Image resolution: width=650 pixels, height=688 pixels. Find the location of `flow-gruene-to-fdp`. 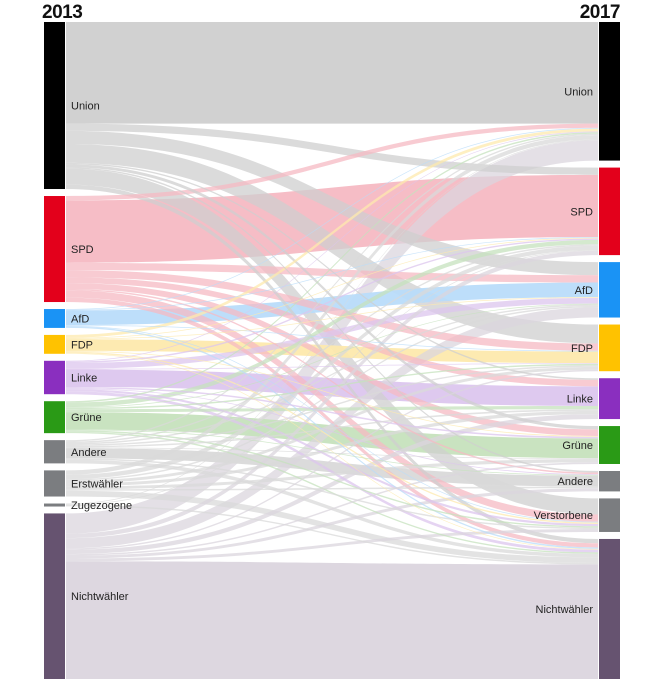

flow-gruene-to-fdp is located at coordinates (332, 386).